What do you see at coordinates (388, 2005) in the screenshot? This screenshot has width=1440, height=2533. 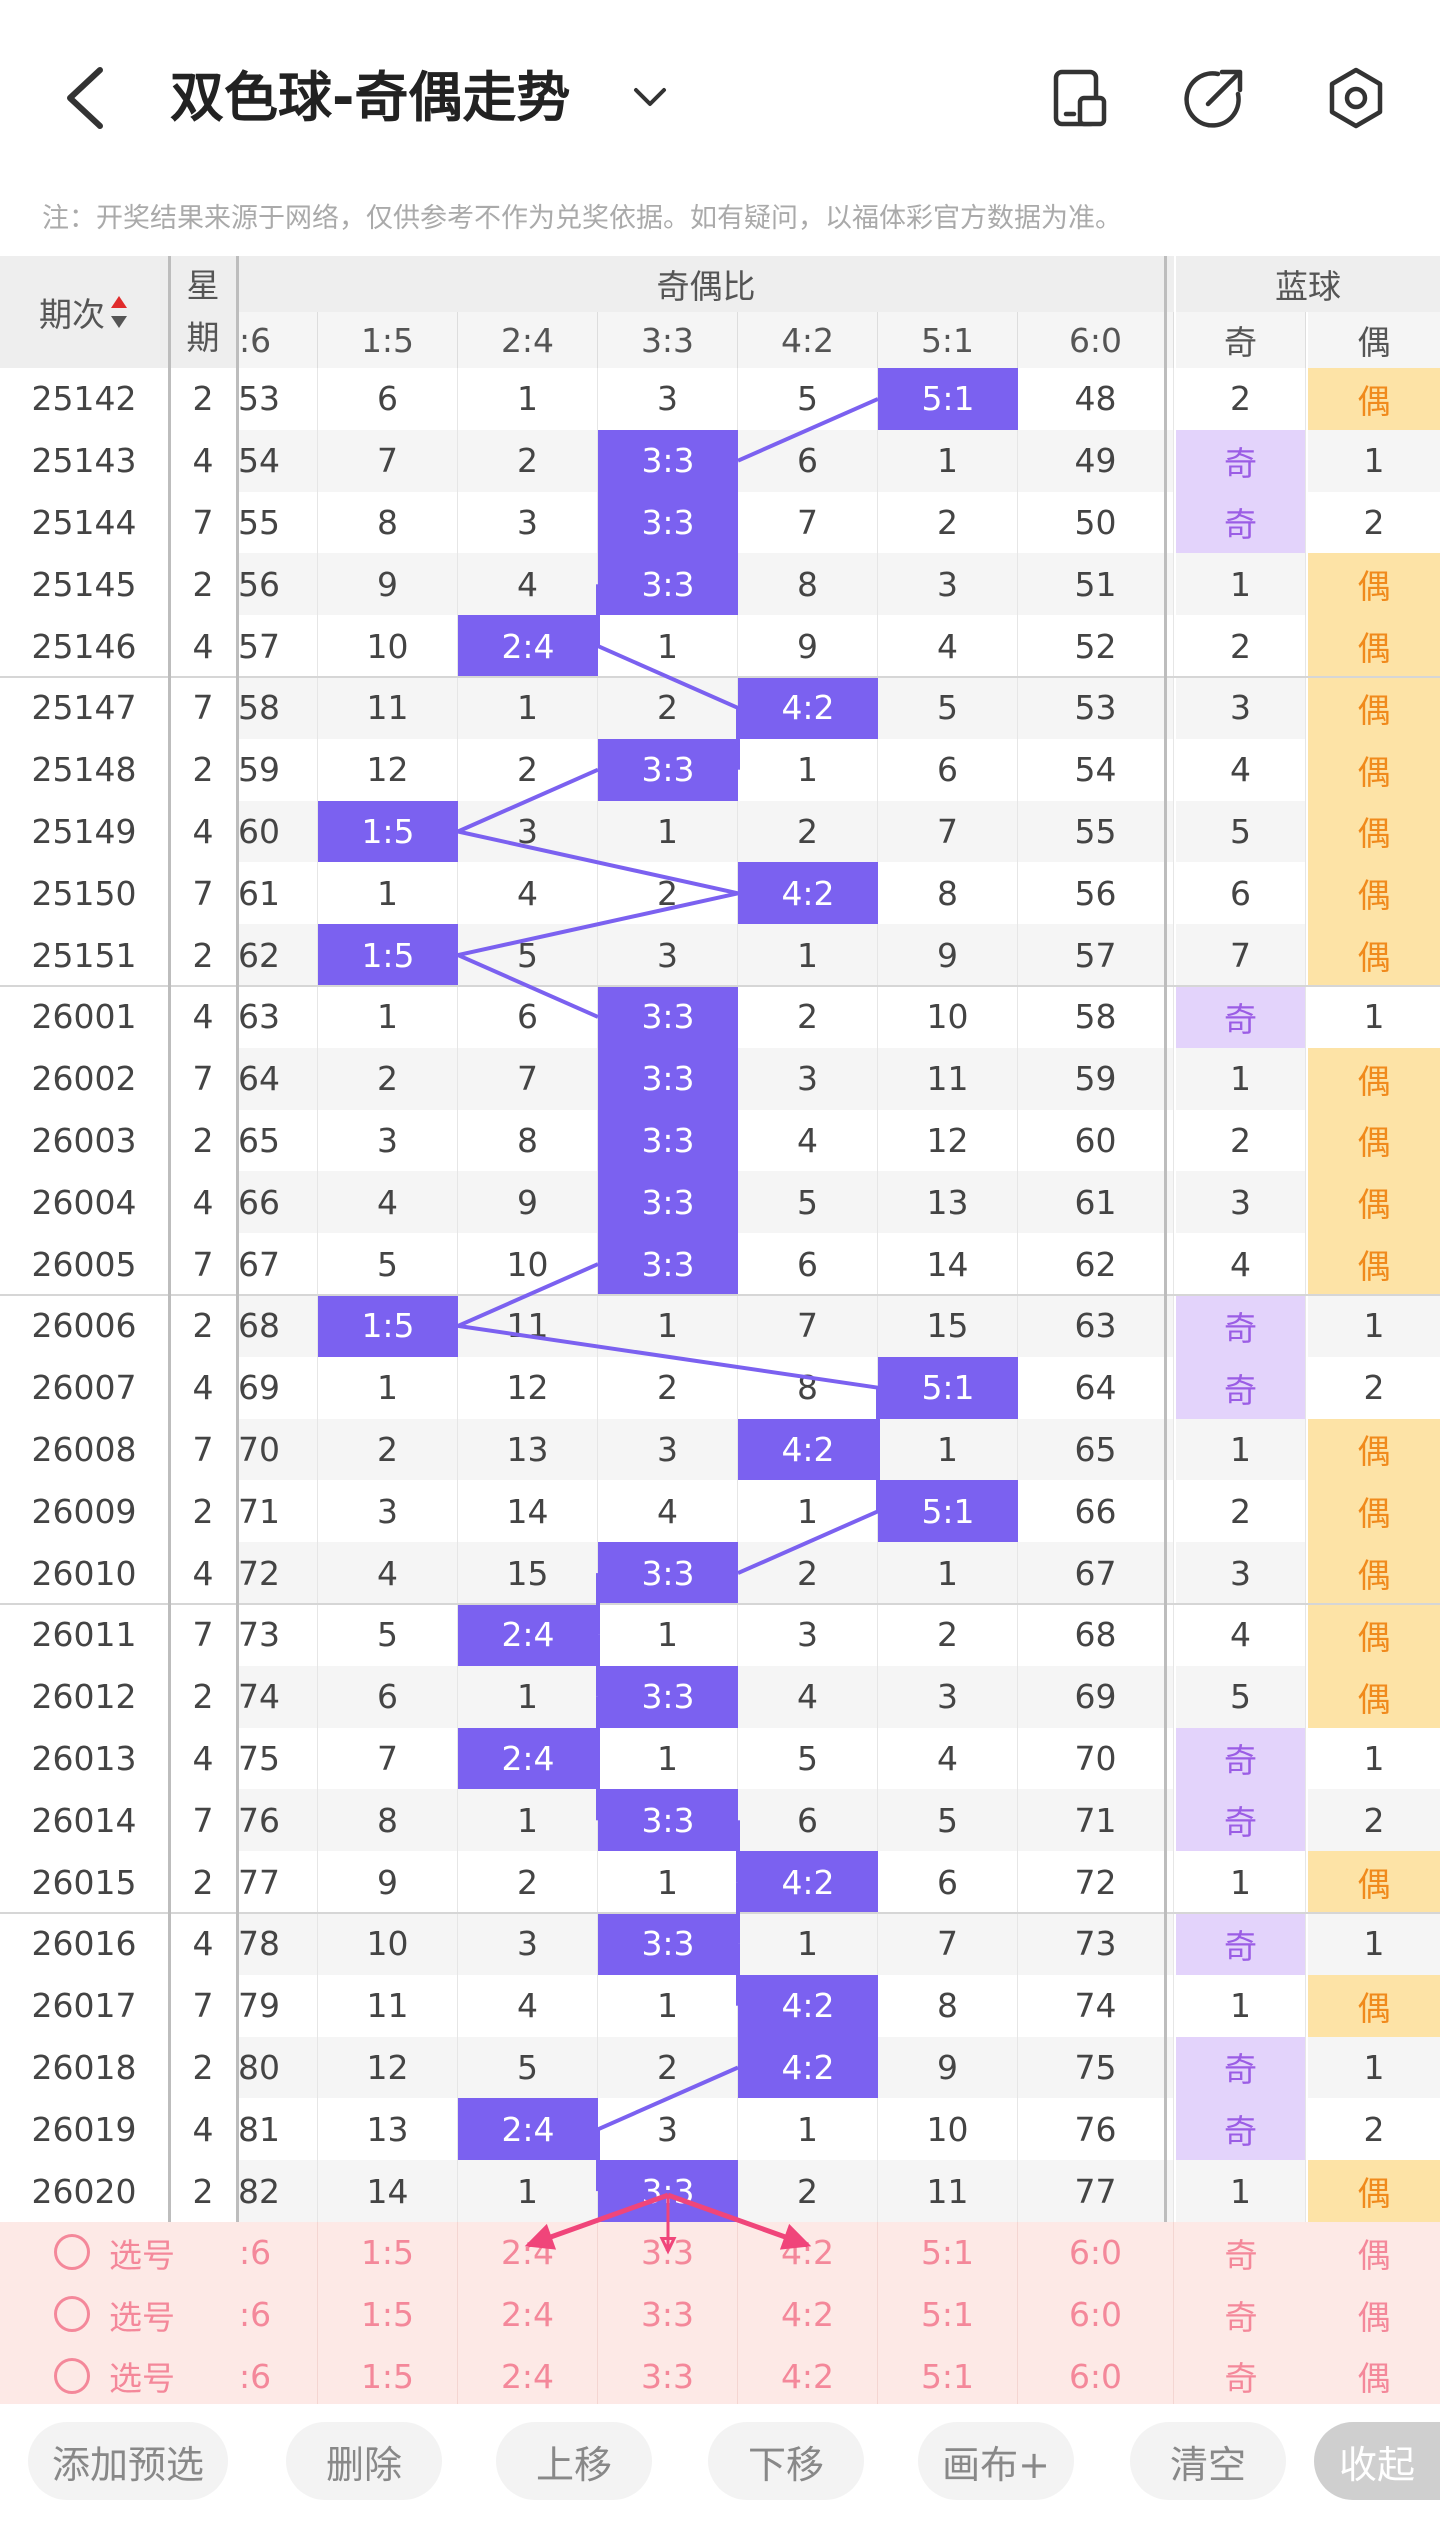 I see `ratio-cell-1: 11` at bounding box center [388, 2005].